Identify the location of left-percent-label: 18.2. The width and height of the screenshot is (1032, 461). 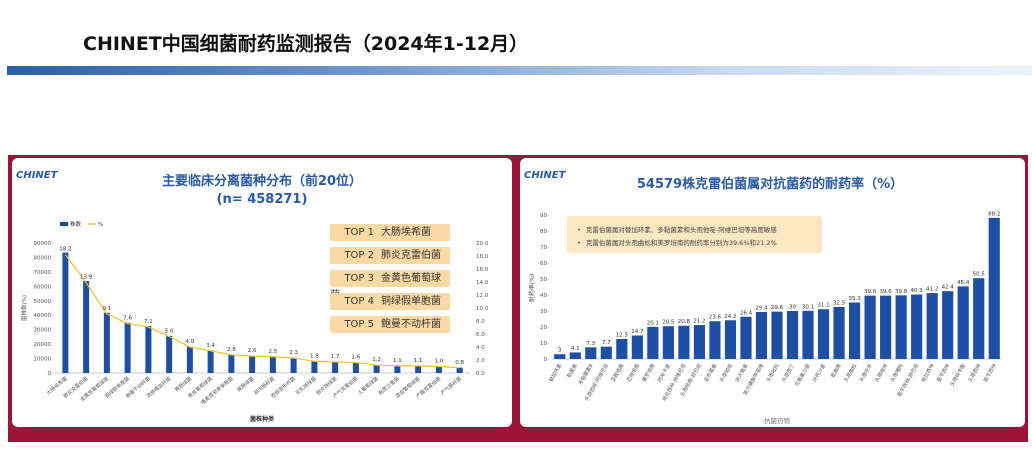
(65, 250).